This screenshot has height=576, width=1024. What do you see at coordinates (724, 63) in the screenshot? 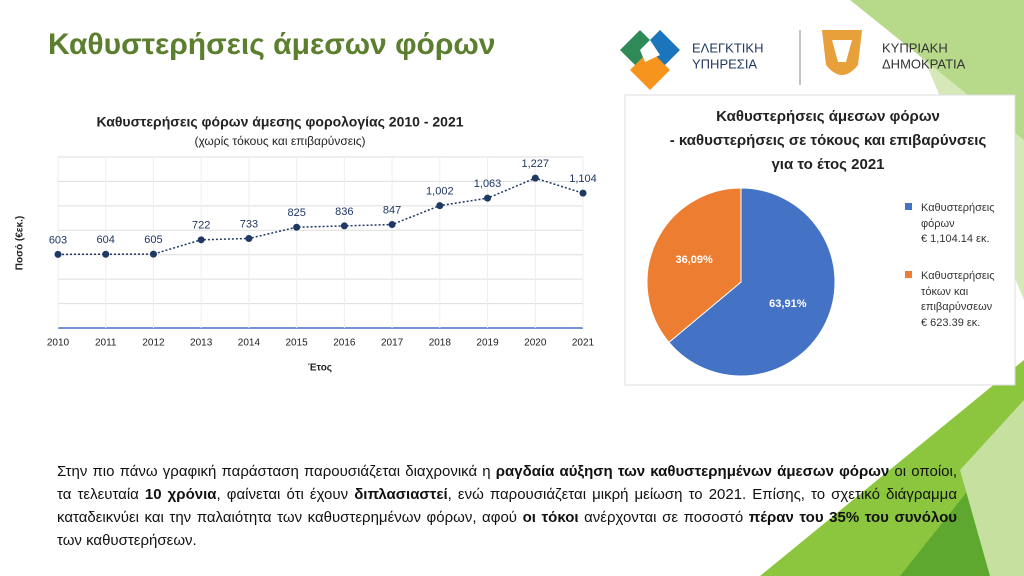
I see `logo-text: ΥΠΗΡΕΣΙΑ` at bounding box center [724, 63].